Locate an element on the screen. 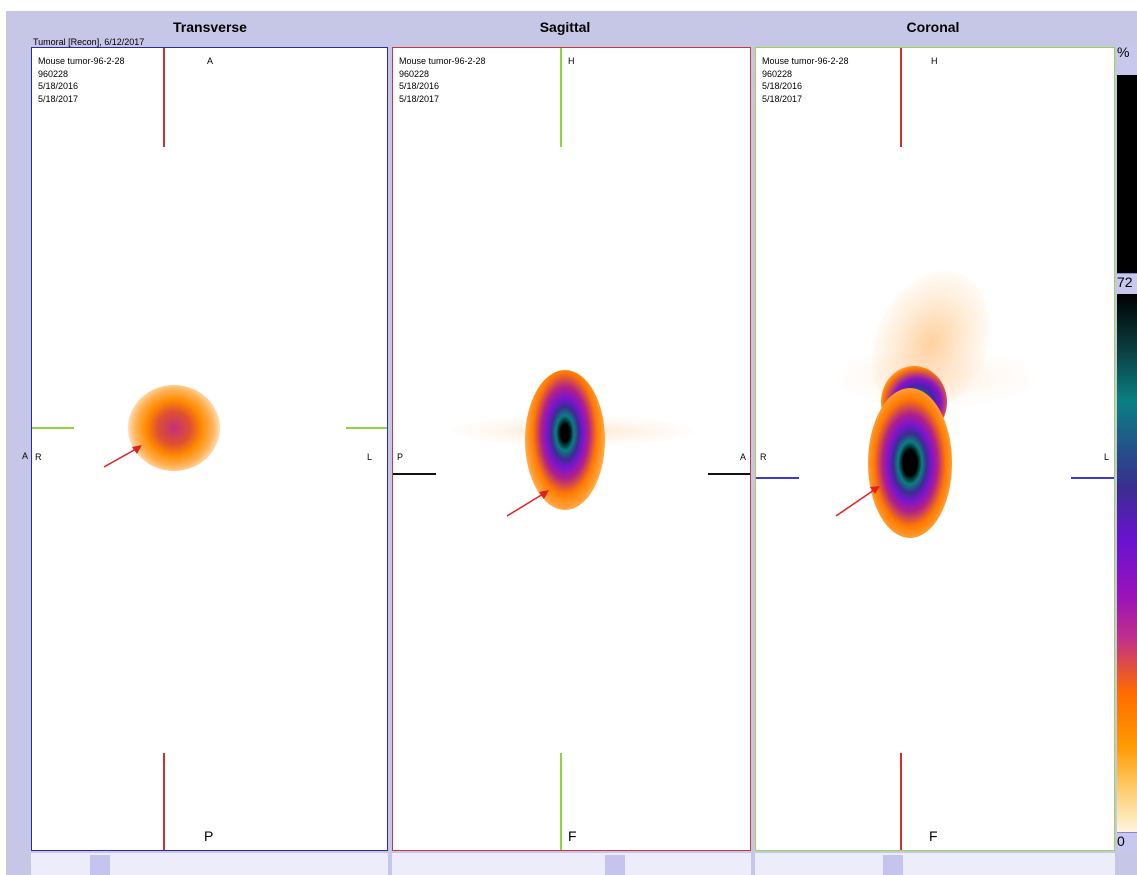 The height and width of the screenshot is (875, 1137). transverse-scroll-thumb is located at coordinates (100, 865).